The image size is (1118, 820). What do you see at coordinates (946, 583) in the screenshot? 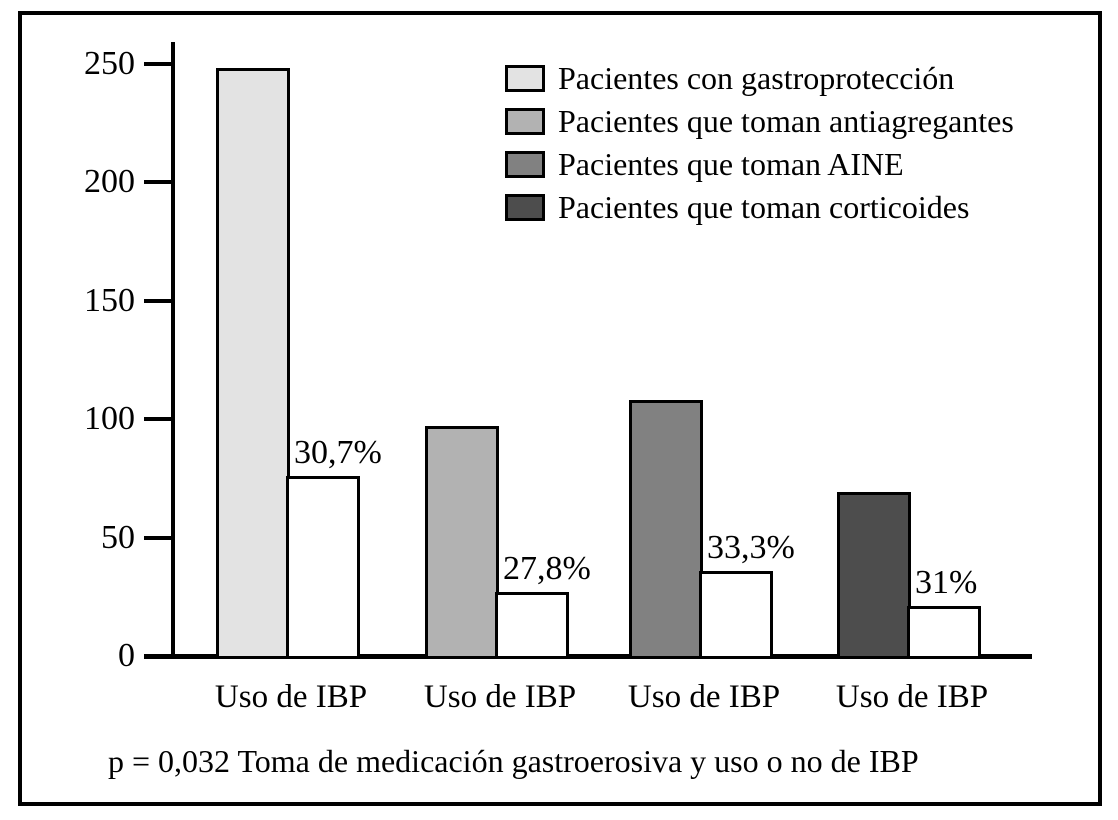
I see `pct-label: 31%` at bounding box center [946, 583].